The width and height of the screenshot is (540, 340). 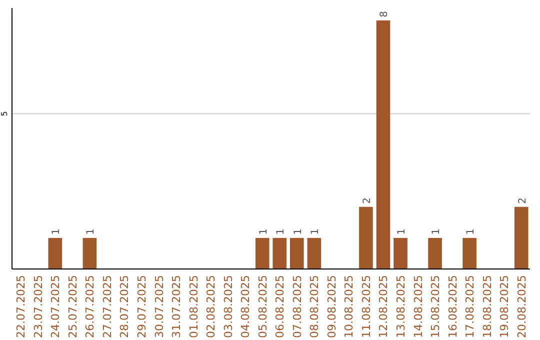 What do you see at coordinates (245, 306) in the screenshot?
I see `x-tick-label: 04.08.2025` at bounding box center [245, 306].